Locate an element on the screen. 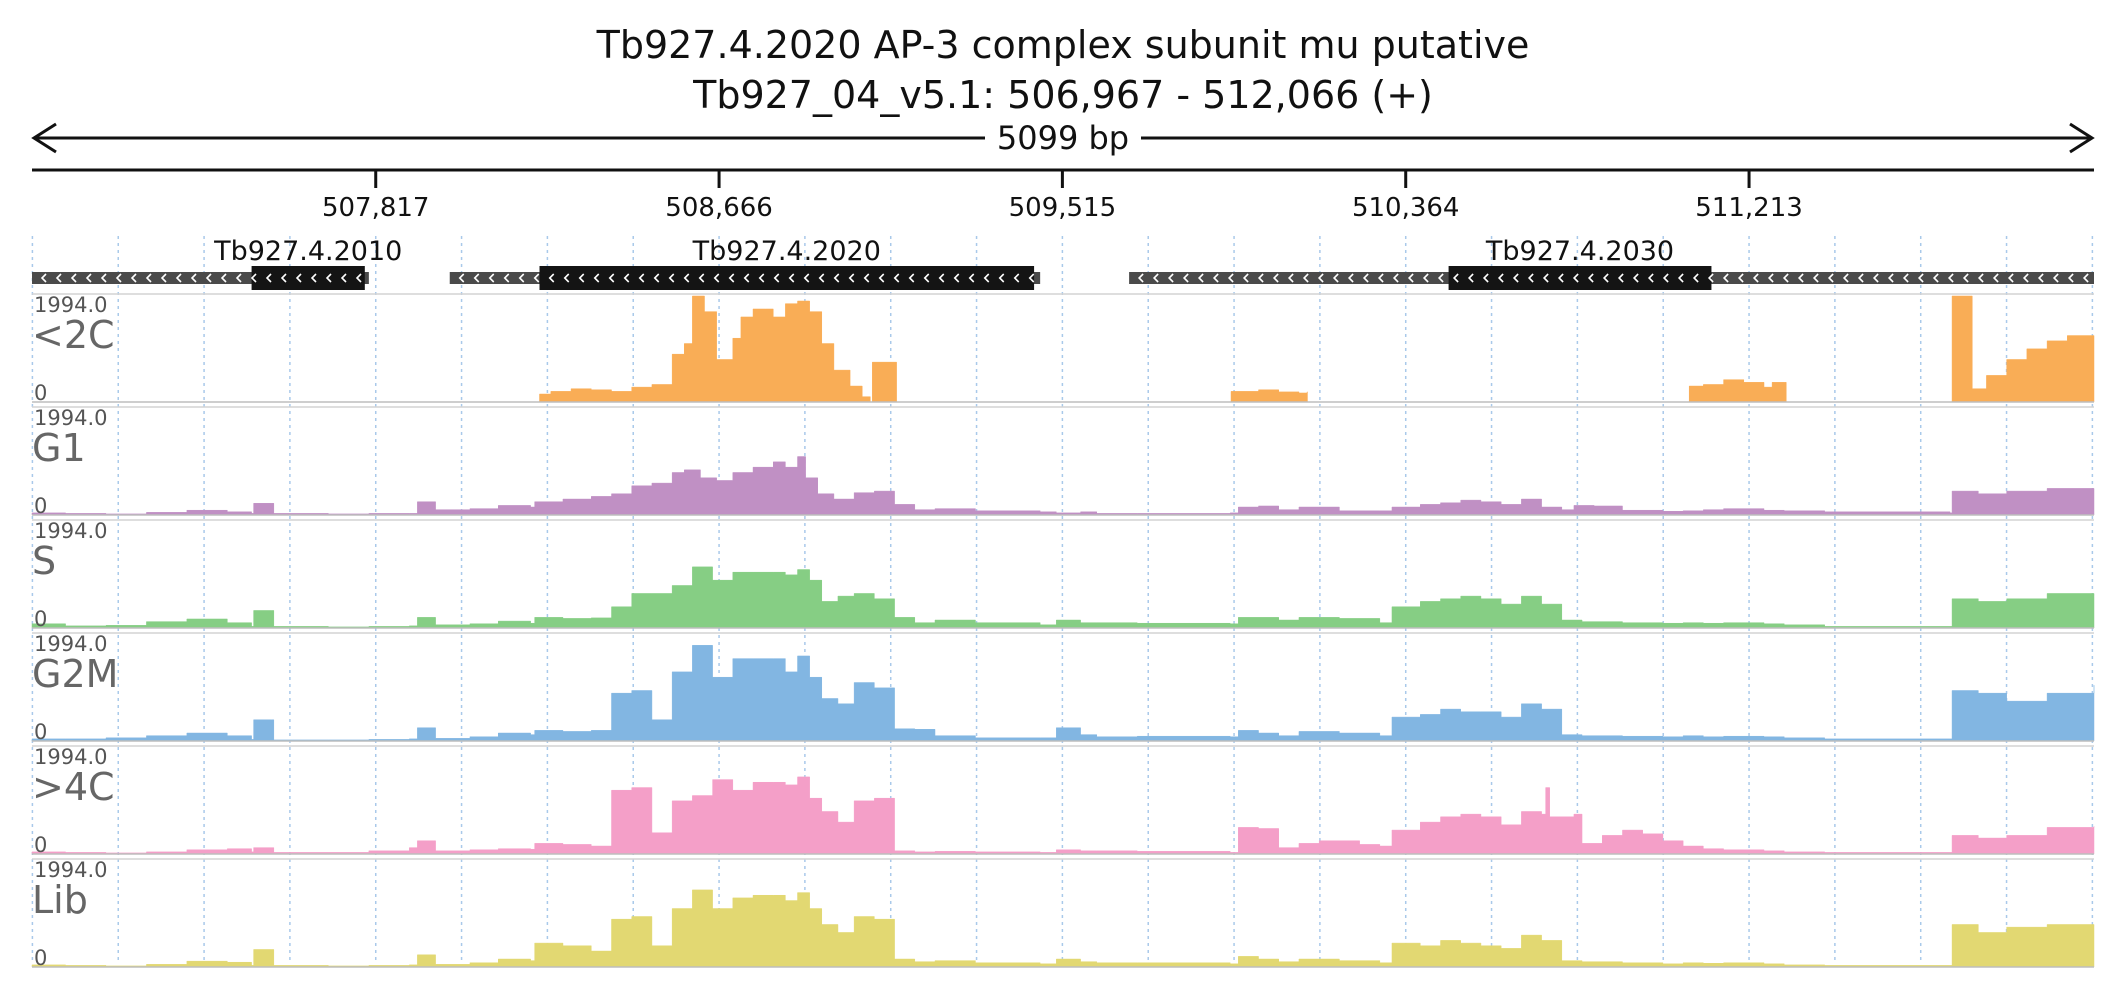 The image size is (2126, 1000). gene-feature: Tb927.4.2030 is located at coordinates (1611, 263).